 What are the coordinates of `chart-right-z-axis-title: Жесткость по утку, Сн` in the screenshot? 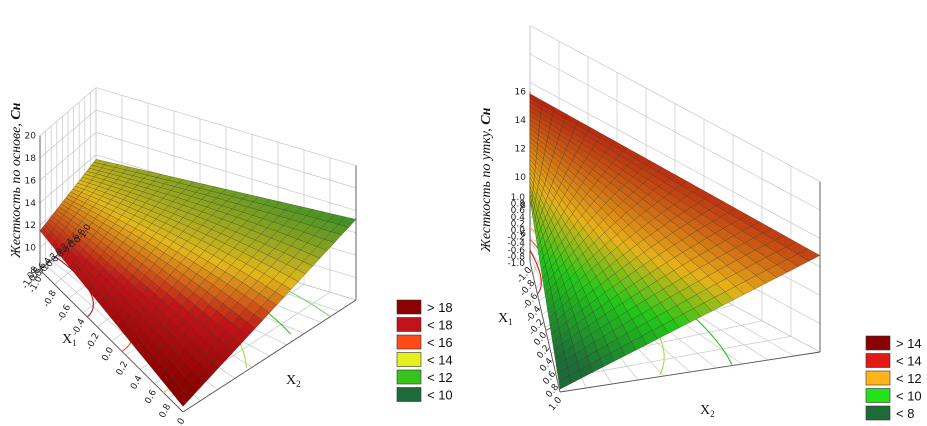 It's located at (486, 180).